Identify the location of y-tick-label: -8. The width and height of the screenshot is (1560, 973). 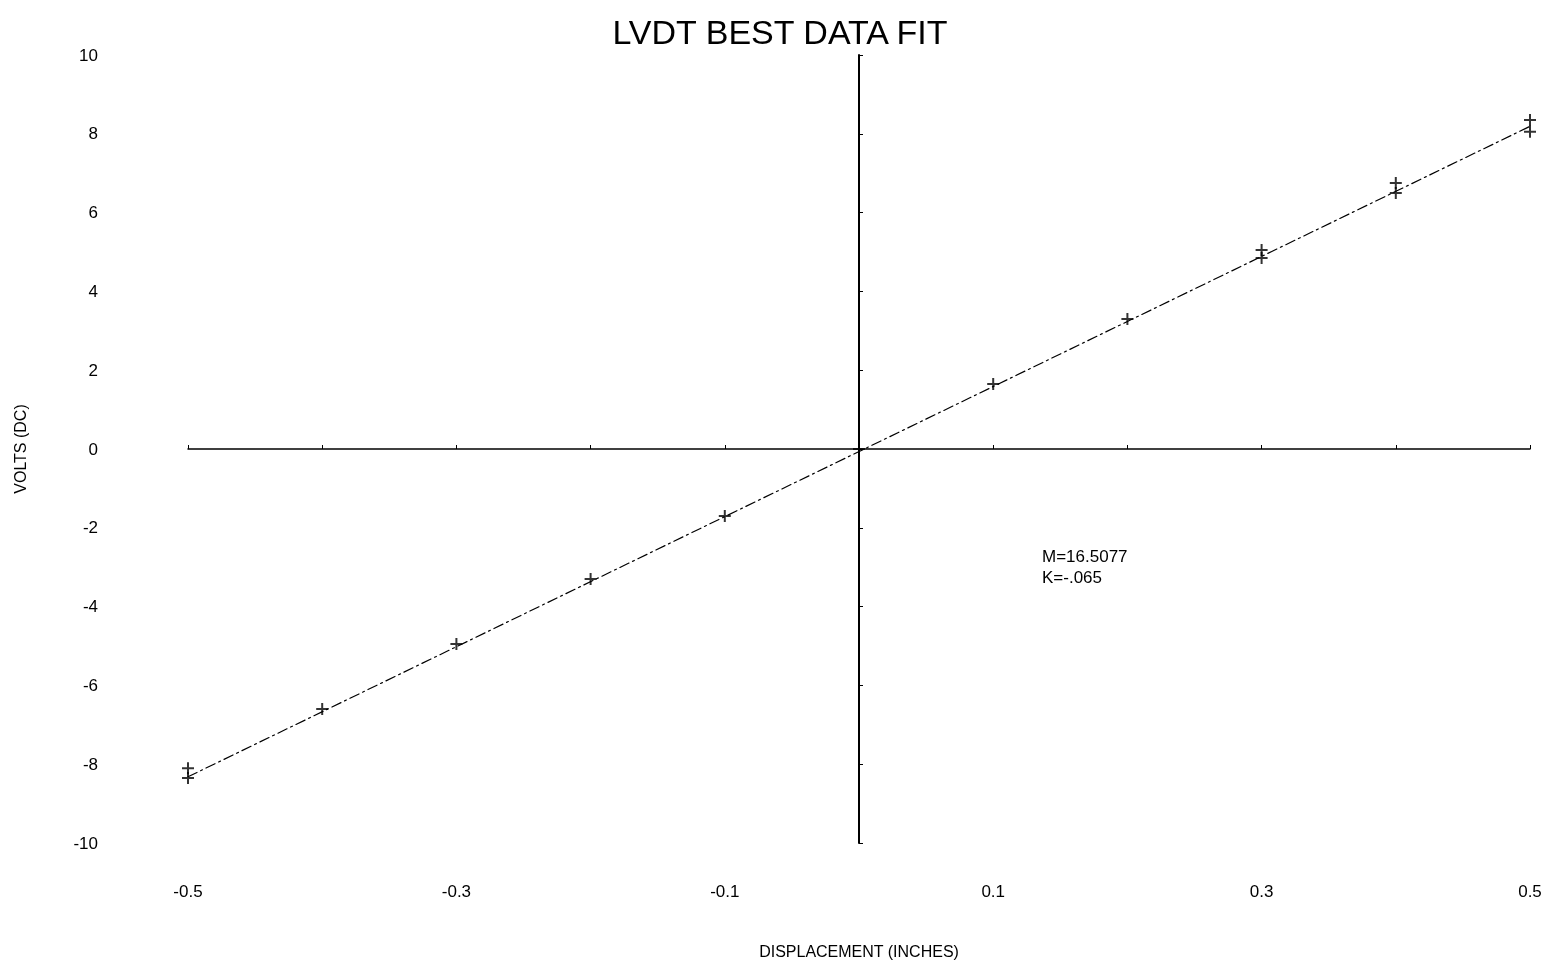
(90, 764).